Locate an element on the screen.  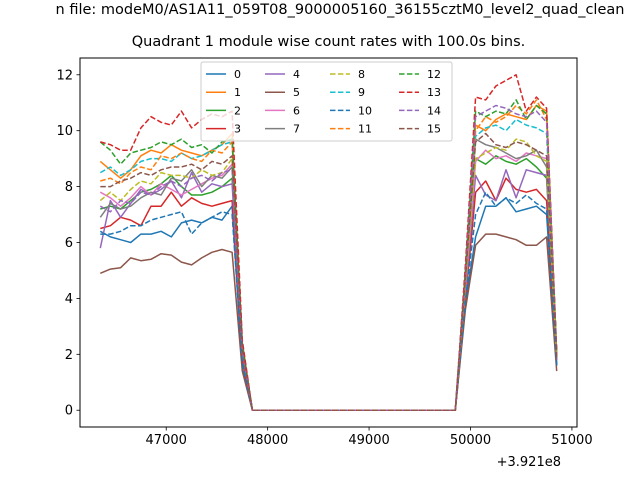
legend-label-4: 4 is located at coordinates (296, 74).